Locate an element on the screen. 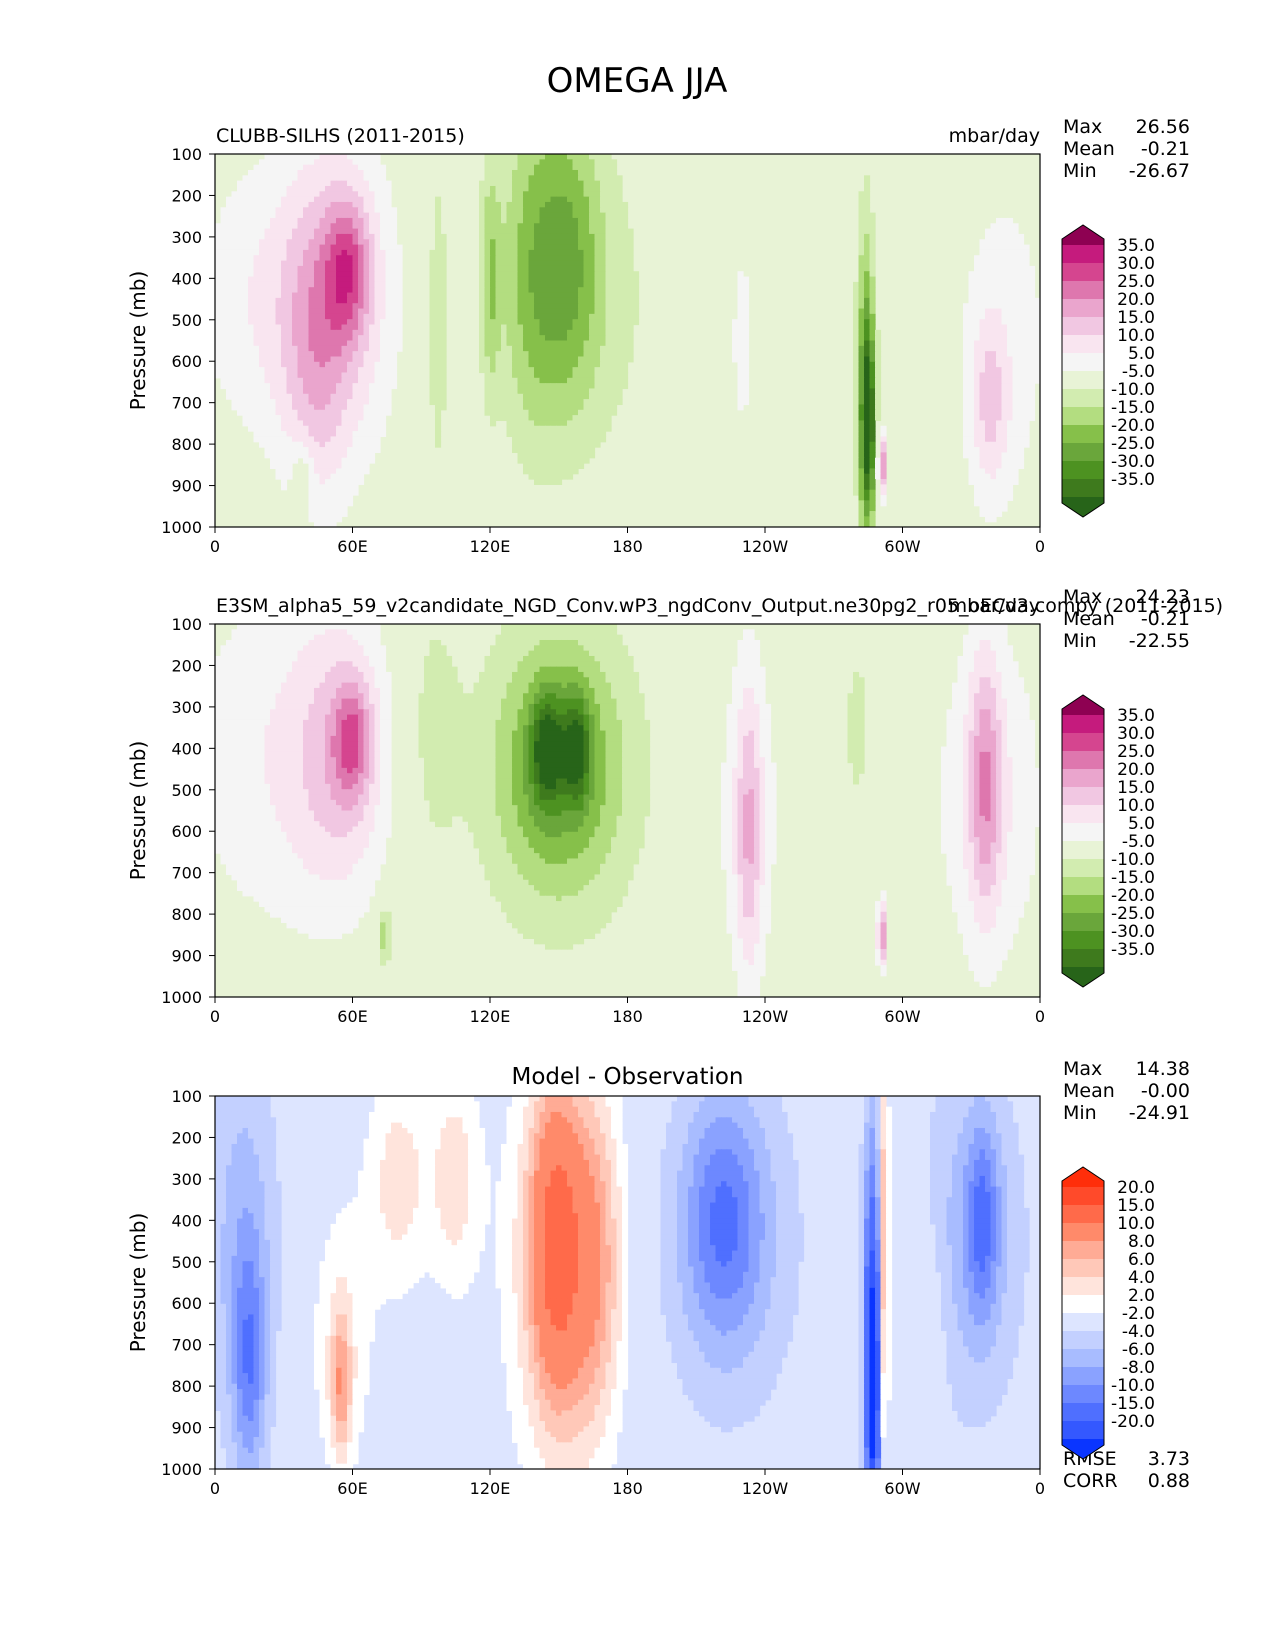 This screenshot has height=1650, width=1275. y-axis-label: Pressure (mb) is located at coordinates (138, 341).